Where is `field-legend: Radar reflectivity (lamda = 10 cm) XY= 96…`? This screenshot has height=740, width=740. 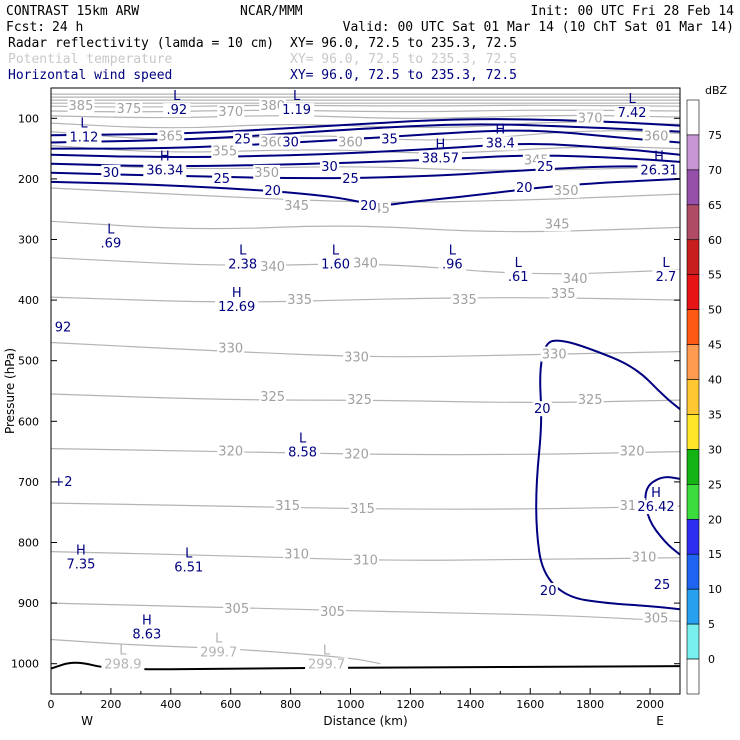
field-legend: Radar reflectivity (lamda = 10 cm) XY= 96… is located at coordinates (262, 59).